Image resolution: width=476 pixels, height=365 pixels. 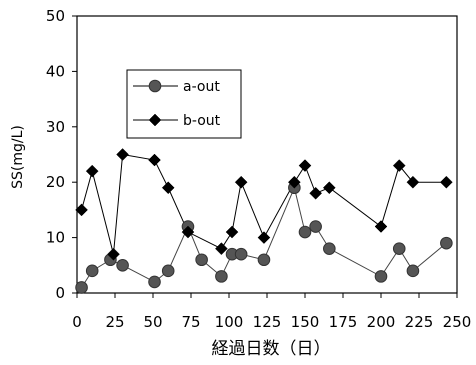 What do you see at coordinates (202, 121) in the screenshot?
I see `legend-label-b-out: b-out` at bounding box center [202, 121].